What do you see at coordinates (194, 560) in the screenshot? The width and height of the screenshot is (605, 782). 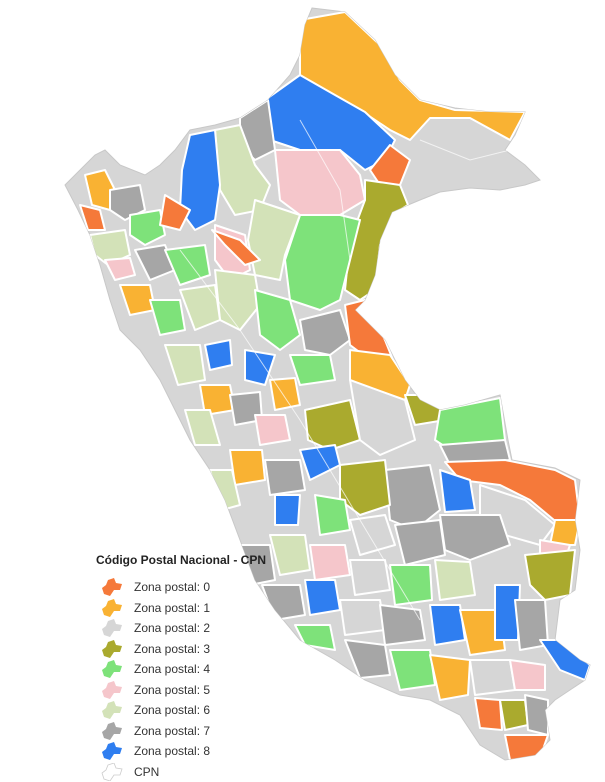 I see `legend-title: Código Postal Nacional - CPN` at bounding box center [194, 560].